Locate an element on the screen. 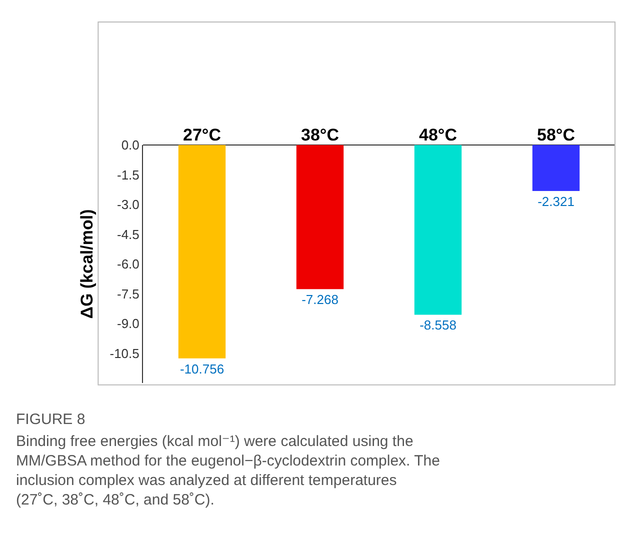 The height and width of the screenshot is (549, 617). data-label: -10.756 is located at coordinates (202, 368).